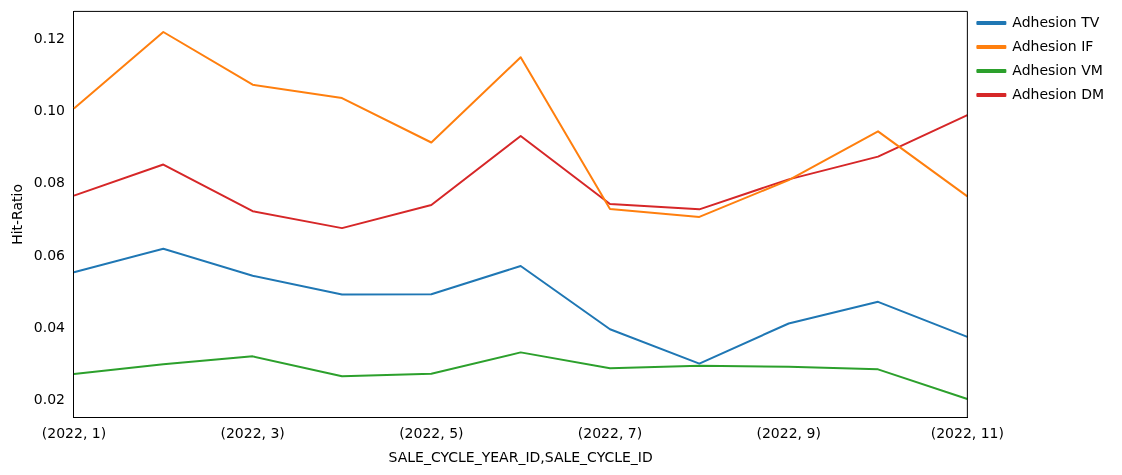 The height and width of the screenshot is (475, 1122). What do you see at coordinates (17, 214) in the screenshot?
I see `y-axis-title: Hit-Ratio` at bounding box center [17, 214].